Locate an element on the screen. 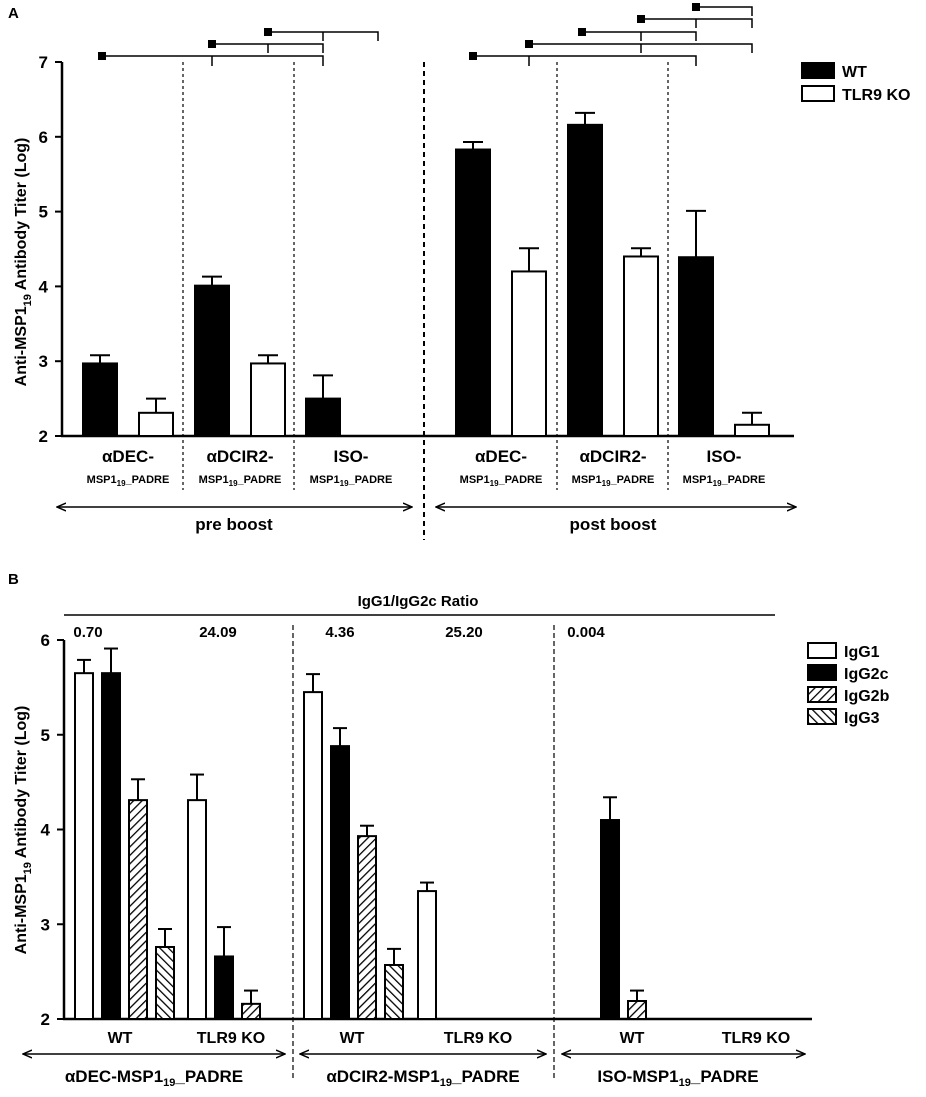  construct-label: αDCIR2-MSP119_PADRE is located at coordinates (422, 1078).